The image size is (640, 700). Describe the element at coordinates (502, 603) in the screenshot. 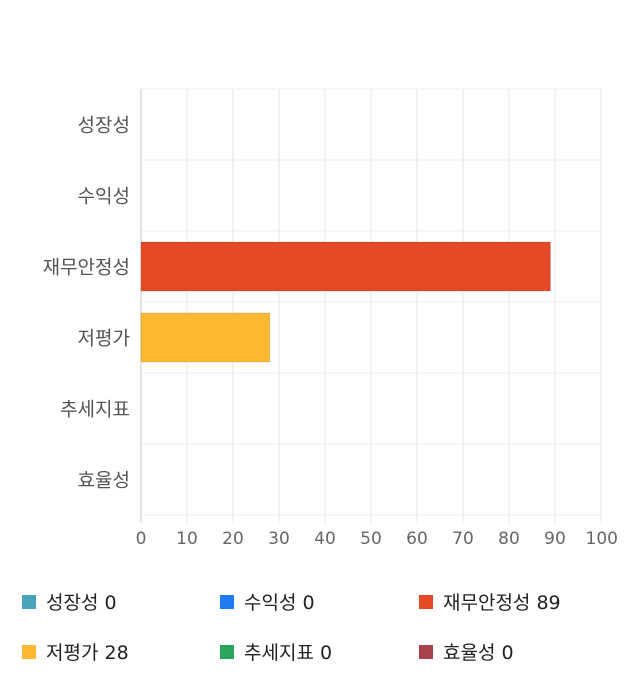

I see `legend-label: 재무안정성 89` at that location.